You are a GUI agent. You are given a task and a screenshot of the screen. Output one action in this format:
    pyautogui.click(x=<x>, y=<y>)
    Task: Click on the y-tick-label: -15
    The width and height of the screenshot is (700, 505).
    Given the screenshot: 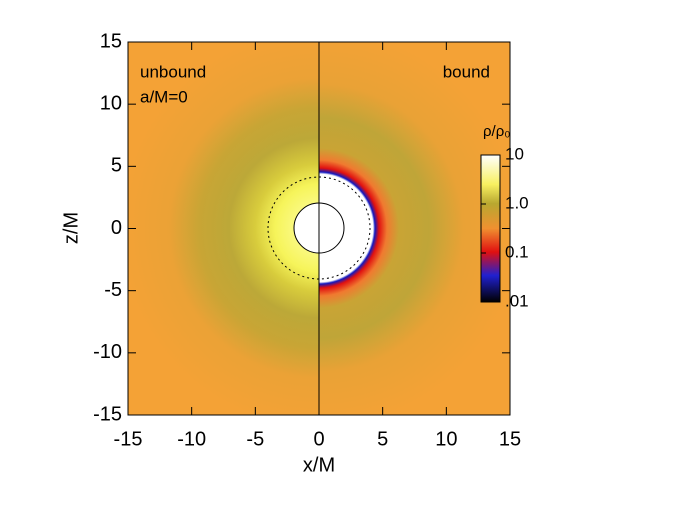 What is the action you would take?
    pyautogui.click(x=107, y=414)
    